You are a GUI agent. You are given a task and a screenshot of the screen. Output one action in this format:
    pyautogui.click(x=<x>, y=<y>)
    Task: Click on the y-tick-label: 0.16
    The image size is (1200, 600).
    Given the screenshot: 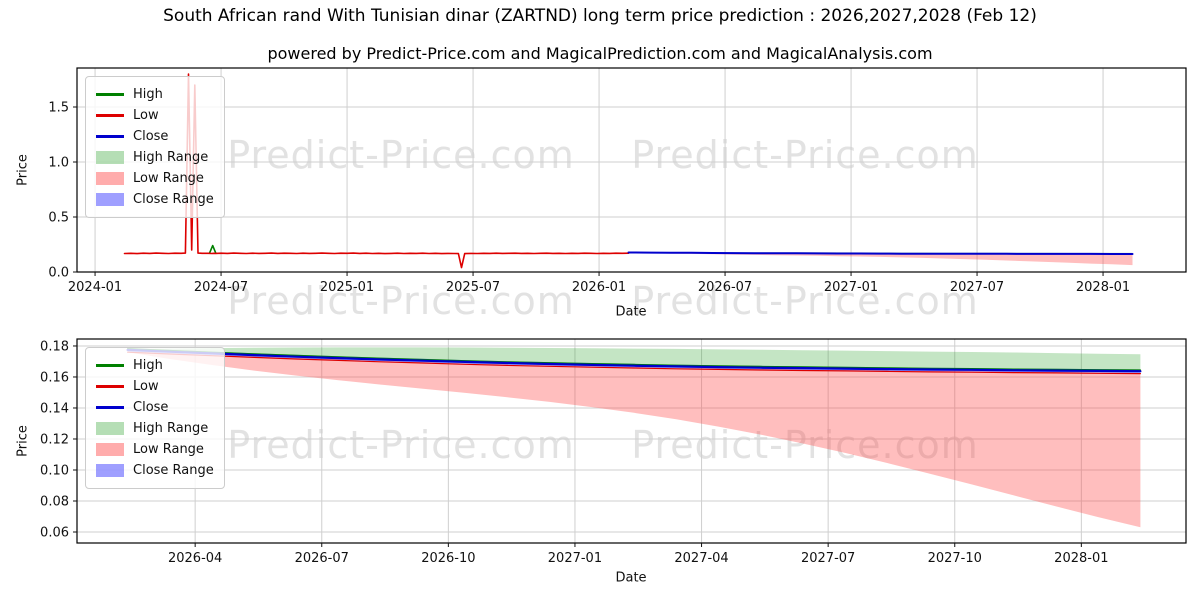 What is the action you would take?
    pyautogui.click(x=54, y=377)
    